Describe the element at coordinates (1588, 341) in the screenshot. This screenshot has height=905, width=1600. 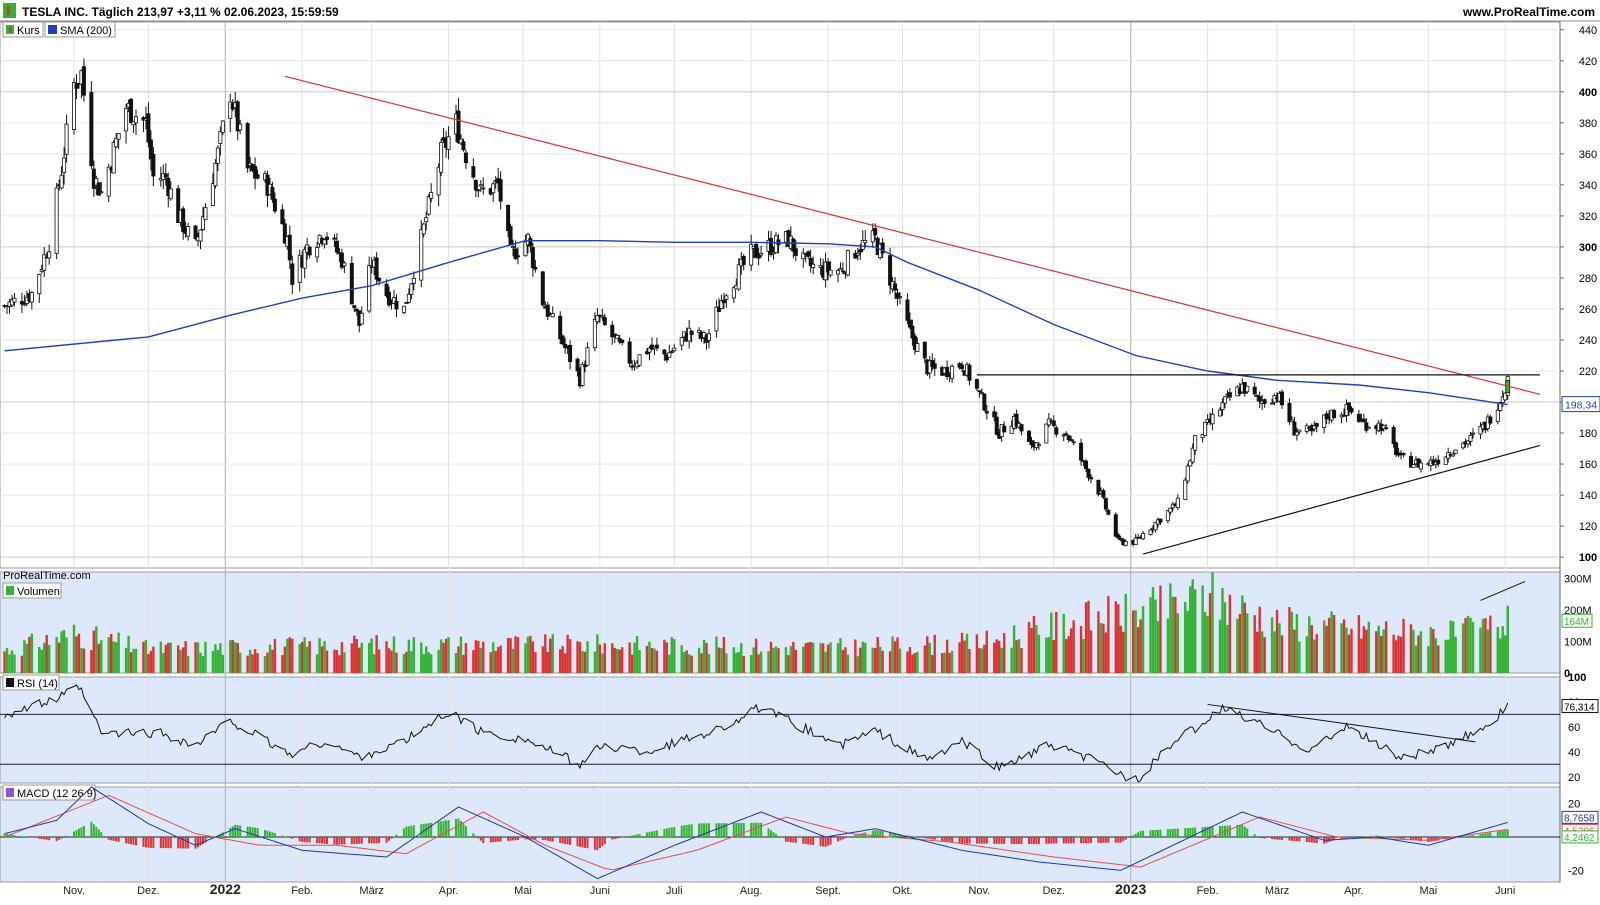
I see `price-tick-label: 240` at that location.